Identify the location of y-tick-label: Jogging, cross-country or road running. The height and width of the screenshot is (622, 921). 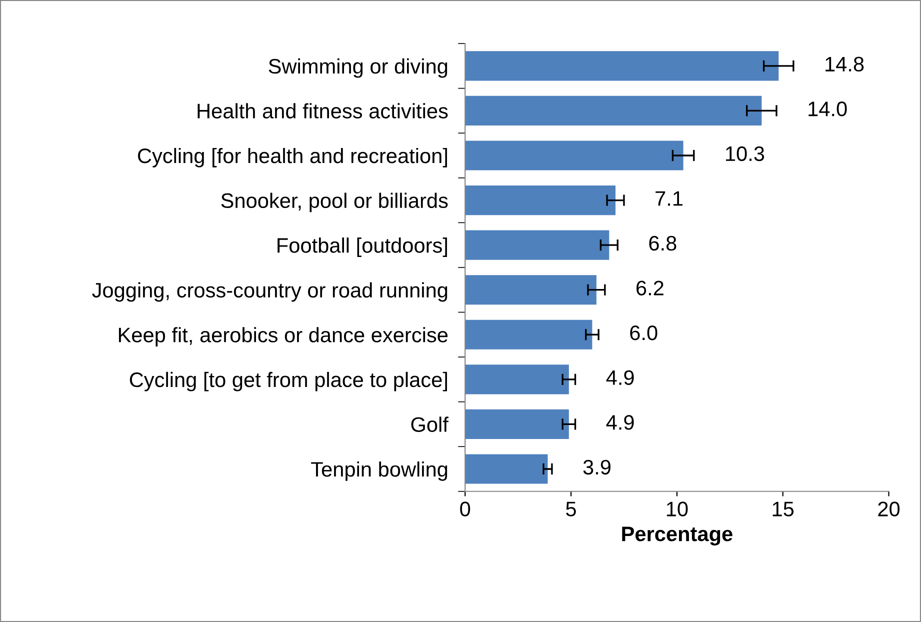
(270, 292).